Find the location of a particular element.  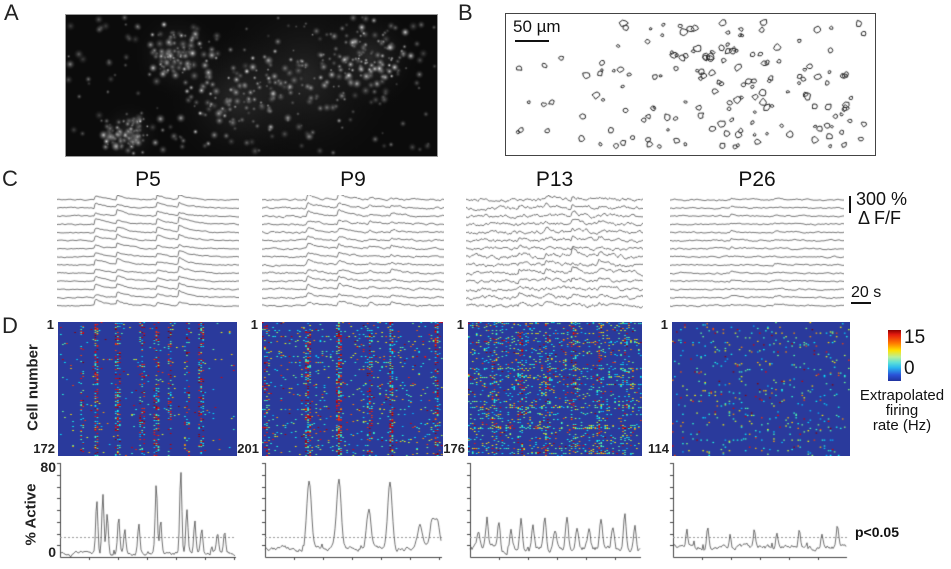

panel-b-scale-bar-label: 50 µm is located at coordinates (537, 26).